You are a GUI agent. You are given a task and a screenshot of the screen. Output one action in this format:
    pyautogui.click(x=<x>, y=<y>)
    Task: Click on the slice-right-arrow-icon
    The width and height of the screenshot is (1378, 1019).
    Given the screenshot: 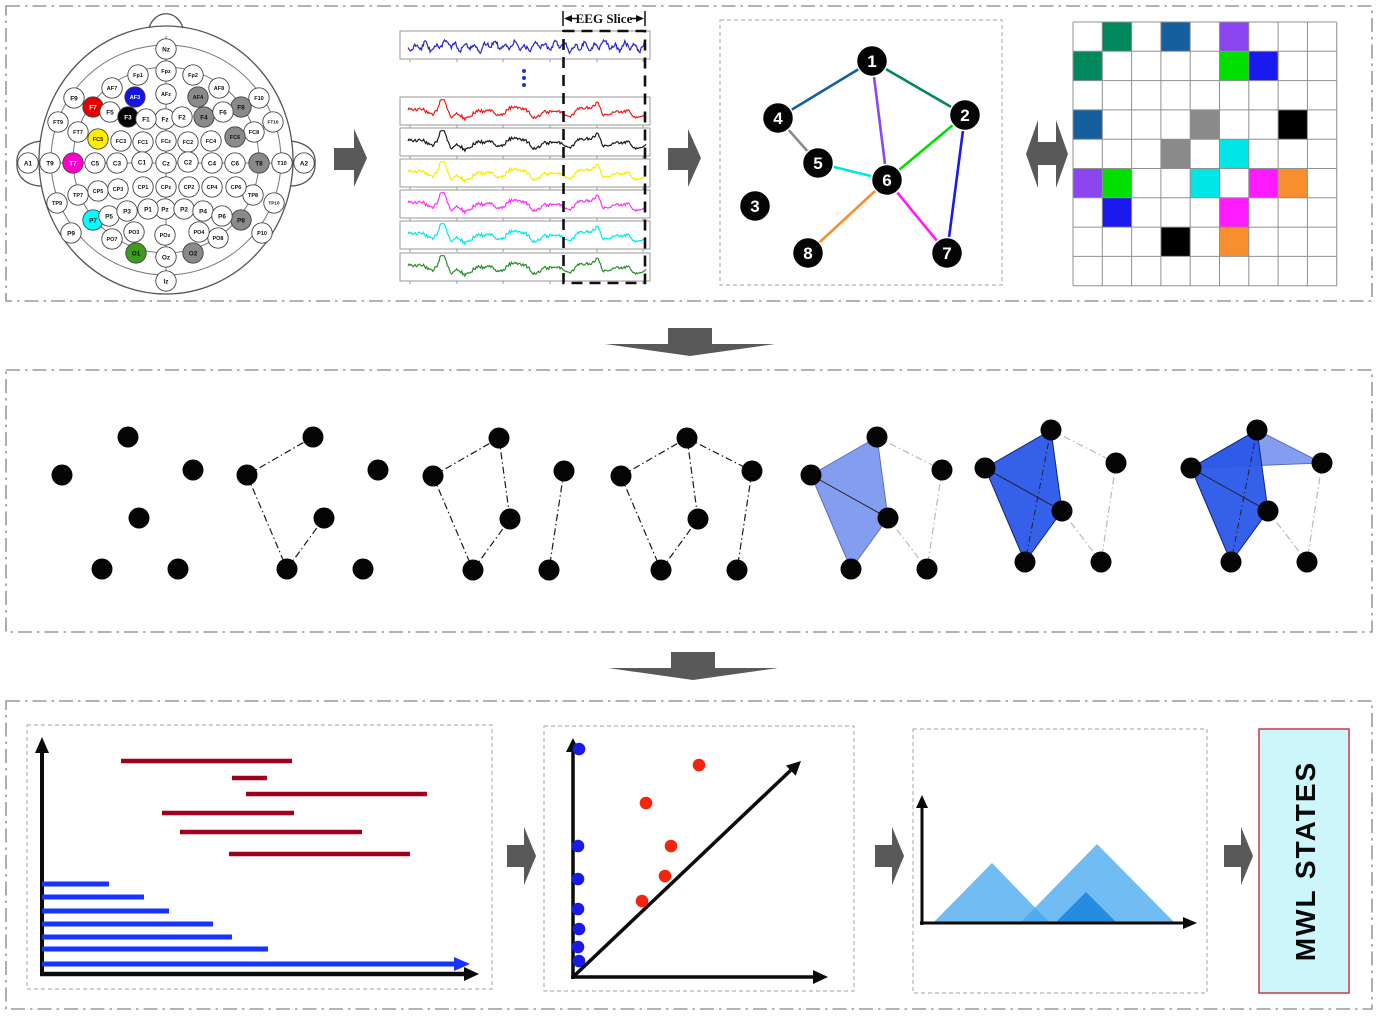 What is the action you would take?
    pyautogui.click(x=640, y=18)
    